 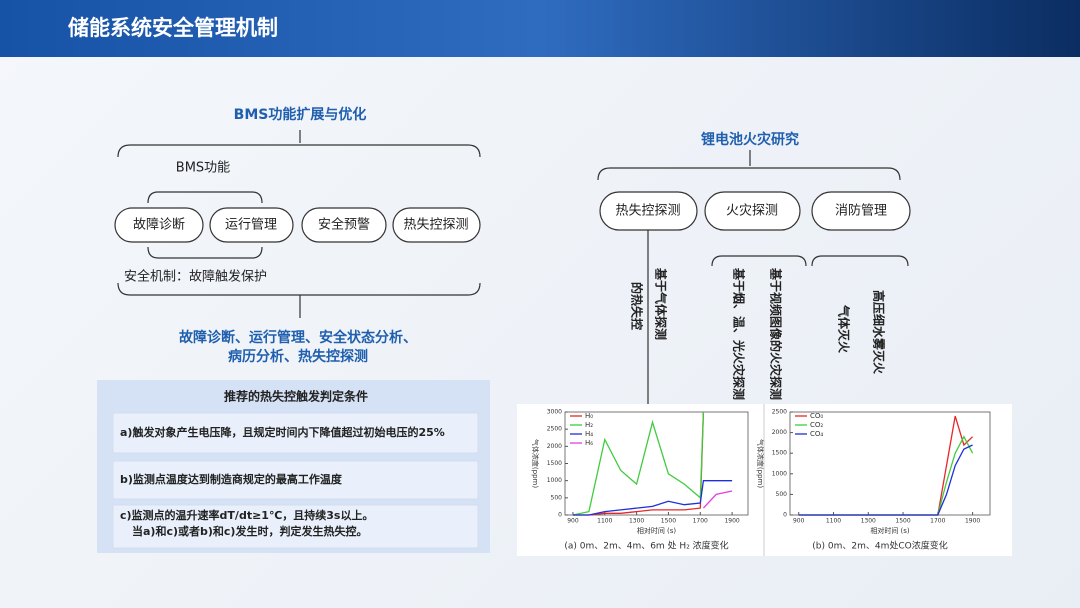 What do you see at coordinates (589, 425) in the screenshot?
I see `legend-label: H₂` at bounding box center [589, 425].